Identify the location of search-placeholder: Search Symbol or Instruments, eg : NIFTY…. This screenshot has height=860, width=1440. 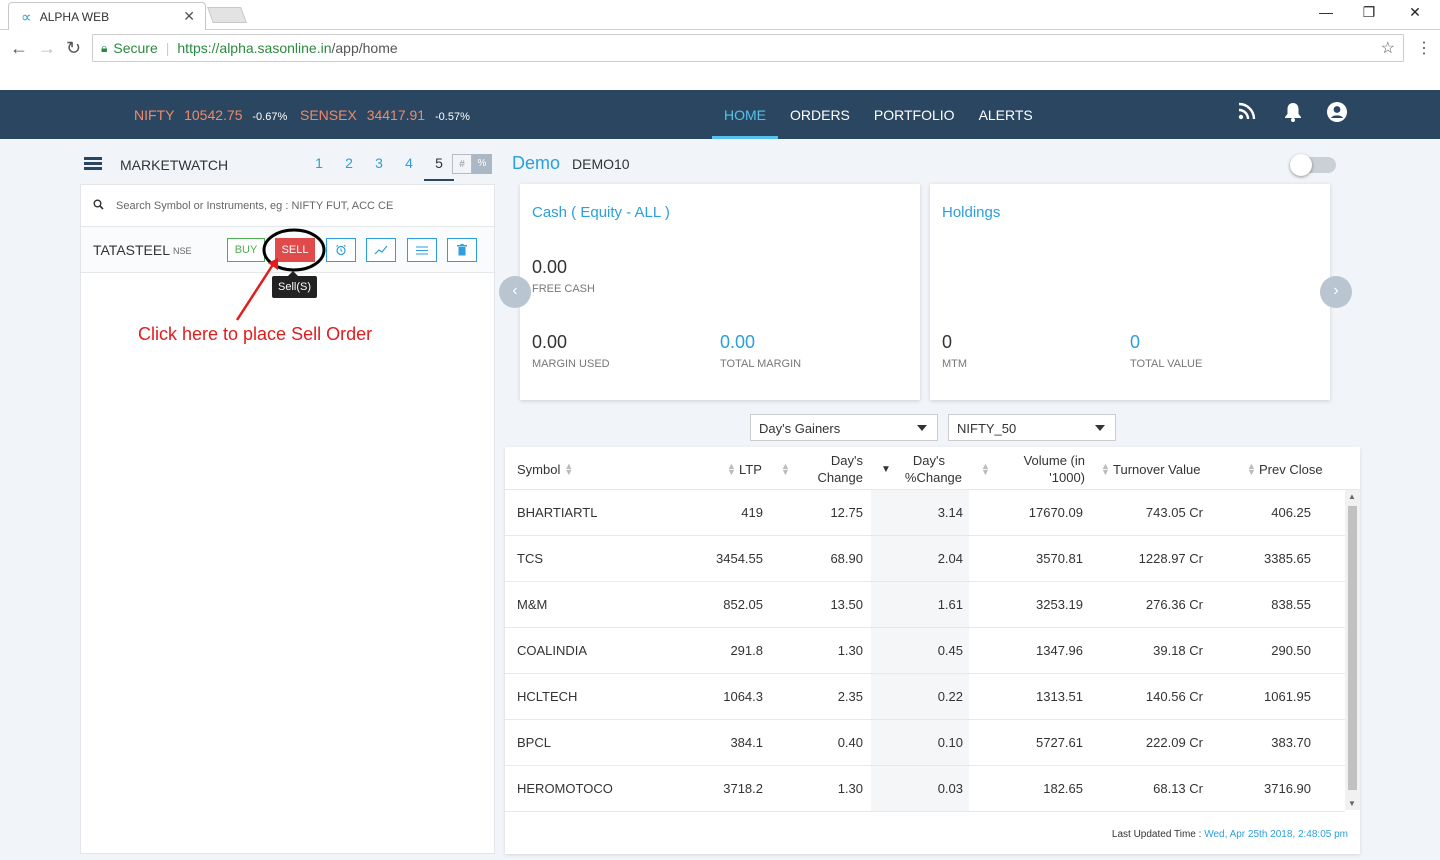
(255, 205).